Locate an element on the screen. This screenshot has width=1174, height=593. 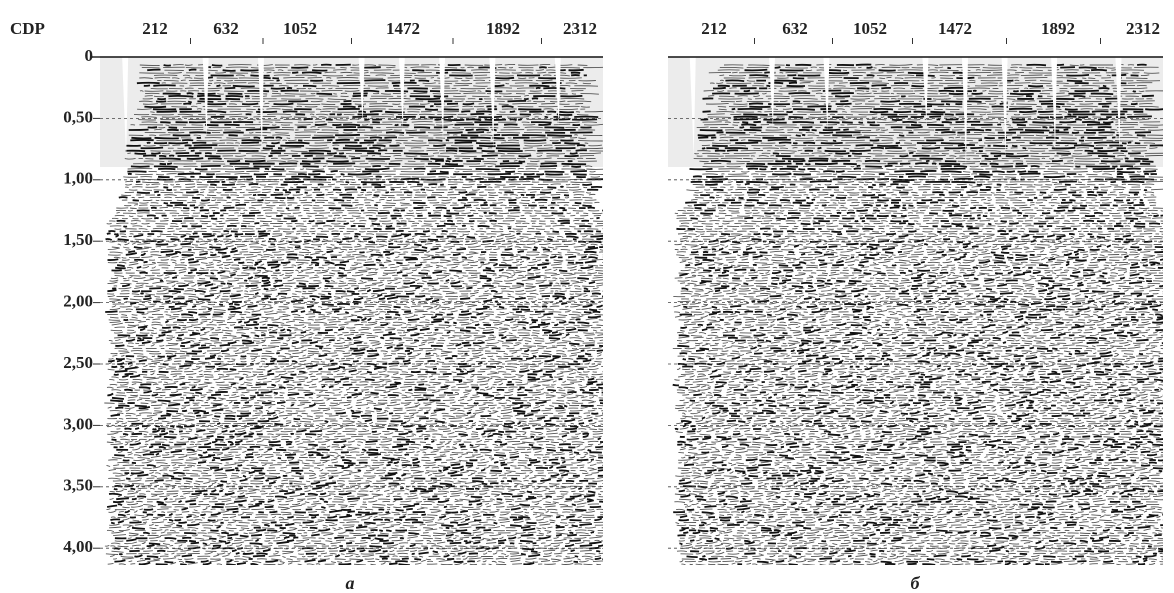
x-tick-label: 2312 is located at coordinates (580, 28).